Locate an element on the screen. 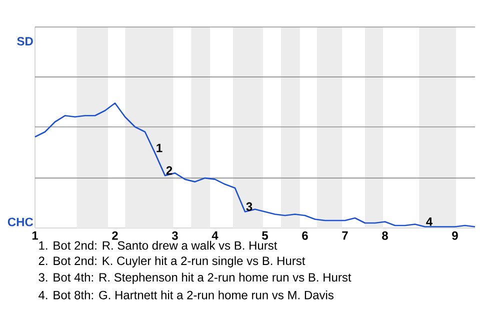  x-tick-label: 6 is located at coordinates (305, 235).